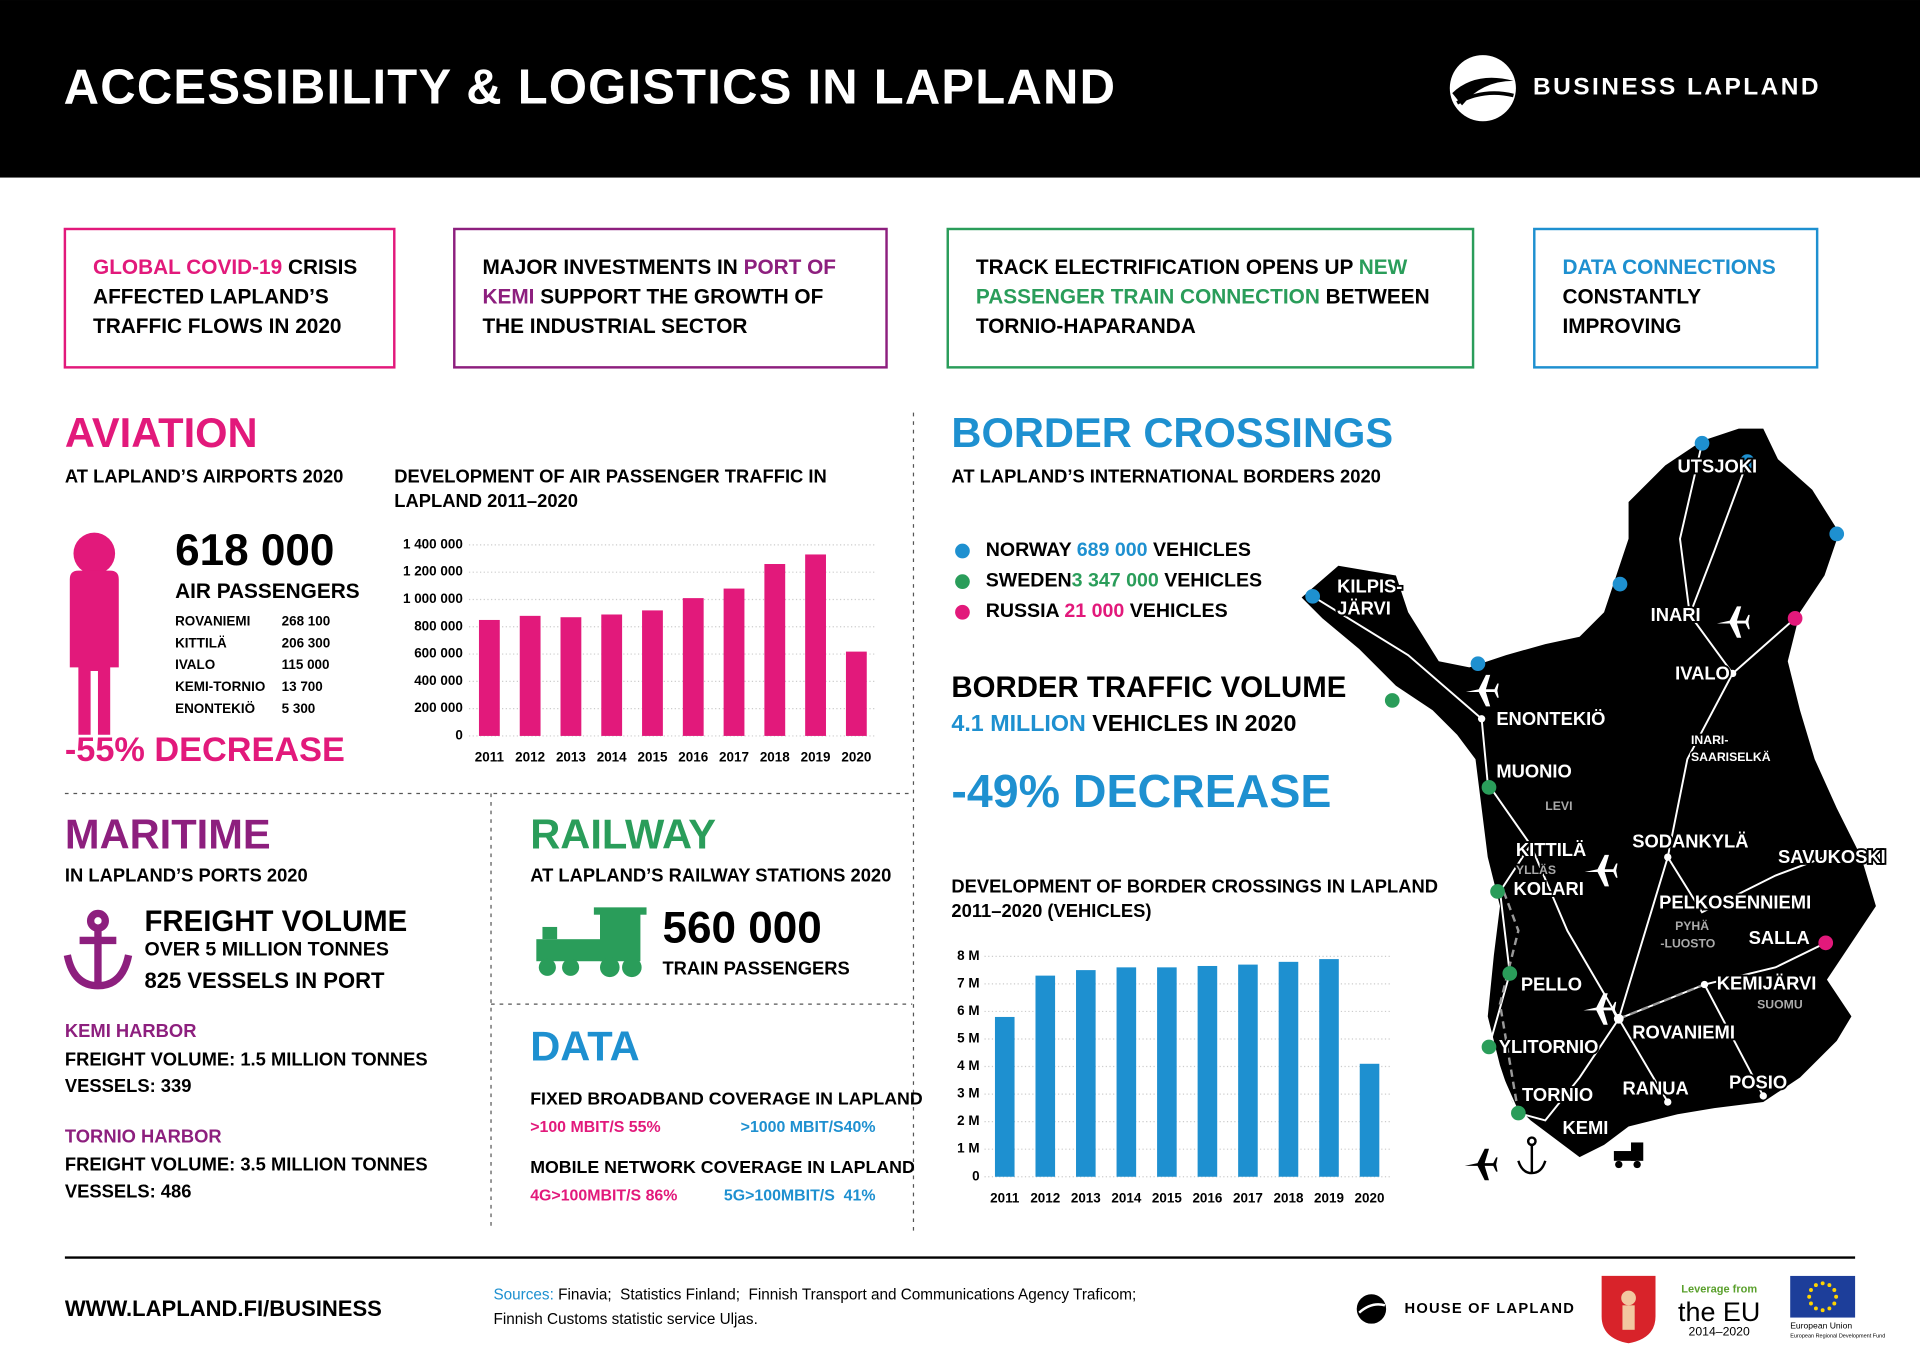  What do you see at coordinates (968, 1065) in the screenshot?
I see `y-tick-label: 4 M` at bounding box center [968, 1065].